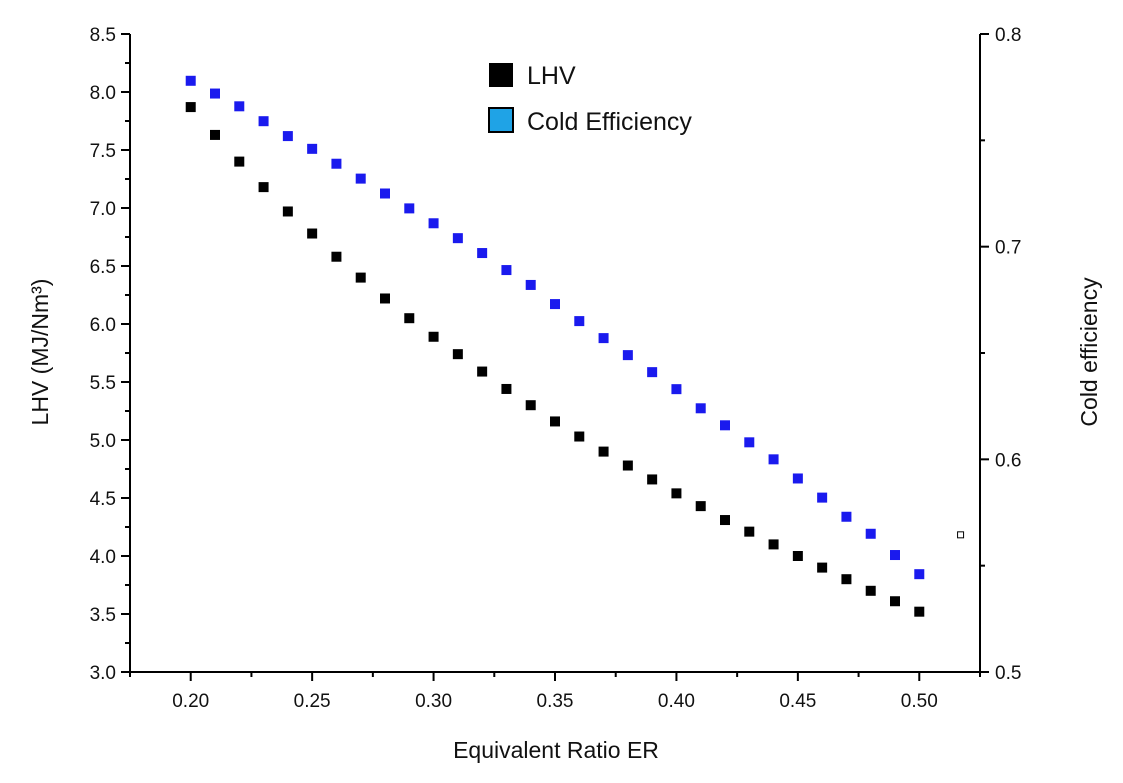 The width and height of the screenshot is (1123, 783). What do you see at coordinates (961, 535) in the screenshot?
I see `annotation-marker` at bounding box center [961, 535].